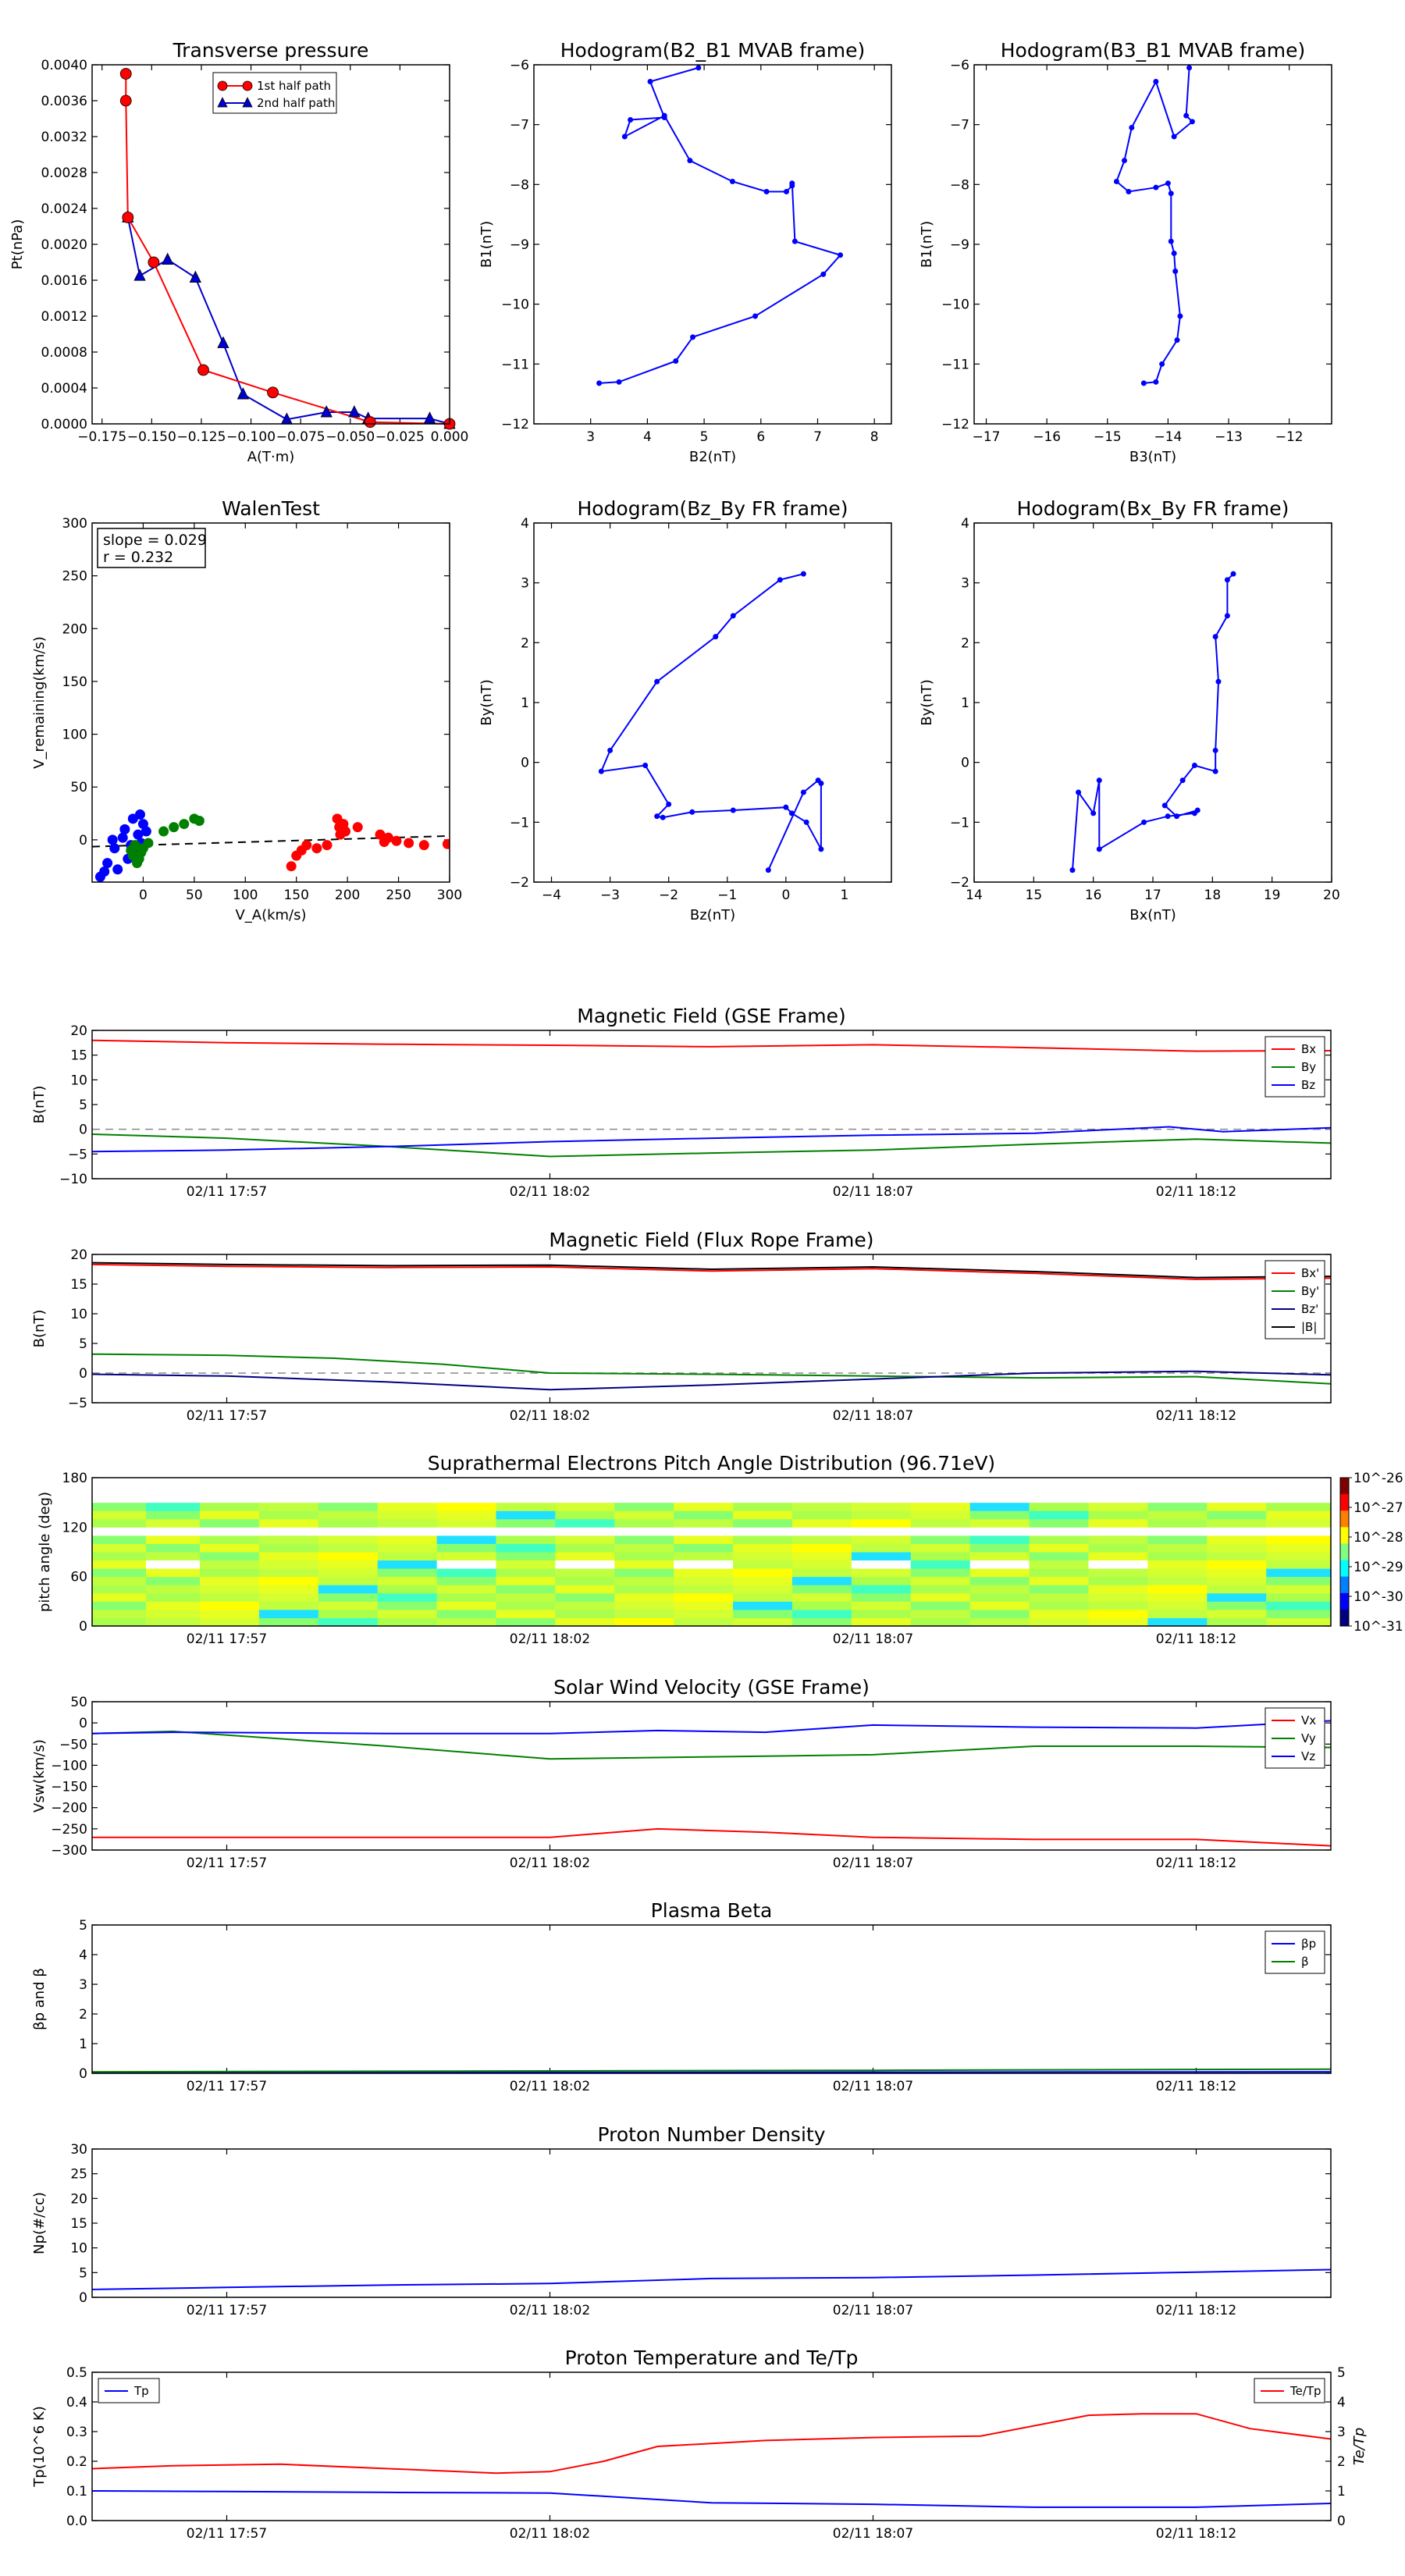  What do you see at coordinates (720, 225) in the screenshot?
I see `hodogram-path` at bounding box center [720, 225].